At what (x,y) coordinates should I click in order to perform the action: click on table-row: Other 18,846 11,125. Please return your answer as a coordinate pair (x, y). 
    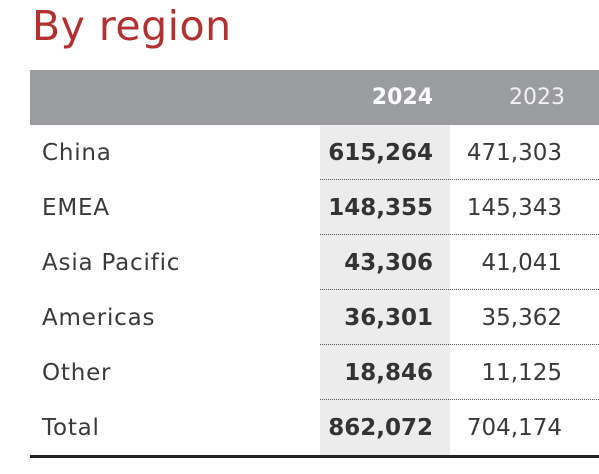
    Looking at the image, I should click on (314, 372).